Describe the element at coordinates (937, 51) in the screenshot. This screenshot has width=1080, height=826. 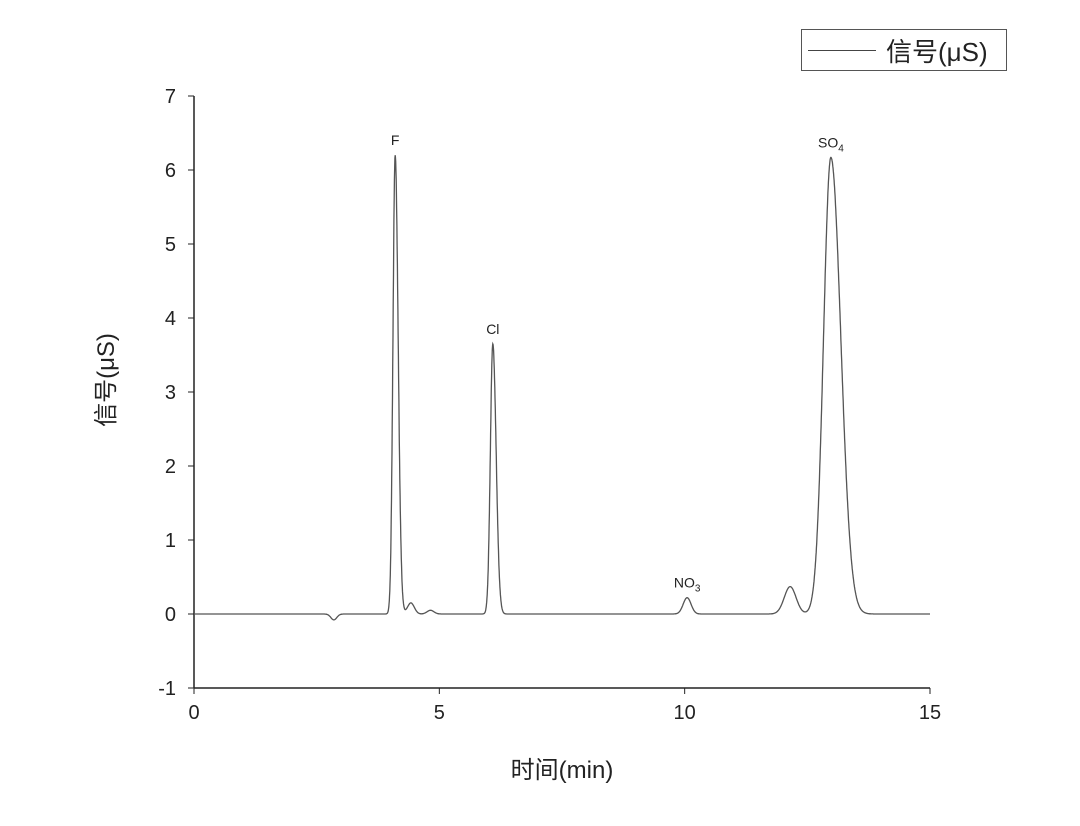
I see `legend-entry: 信号(μS)` at that location.